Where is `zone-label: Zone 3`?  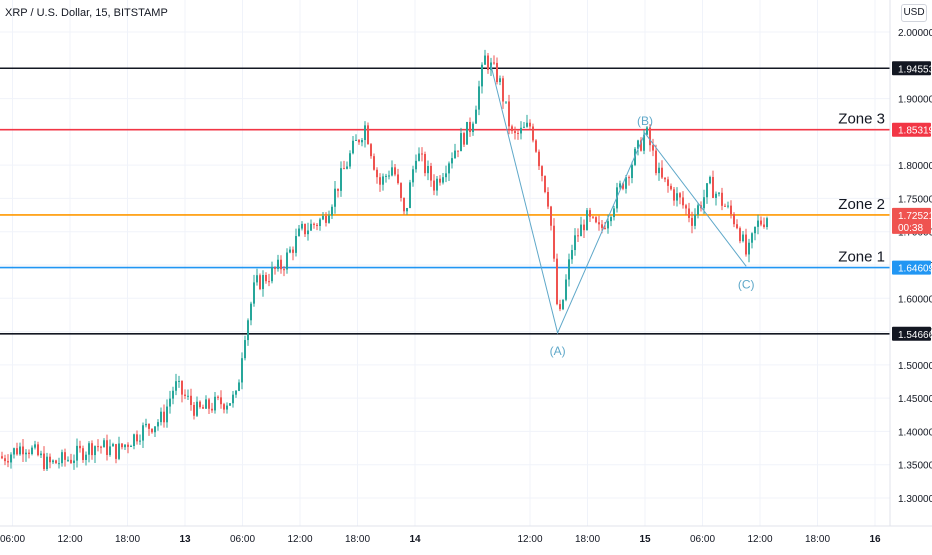 zone-label: Zone 3 is located at coordinates (861, 119).